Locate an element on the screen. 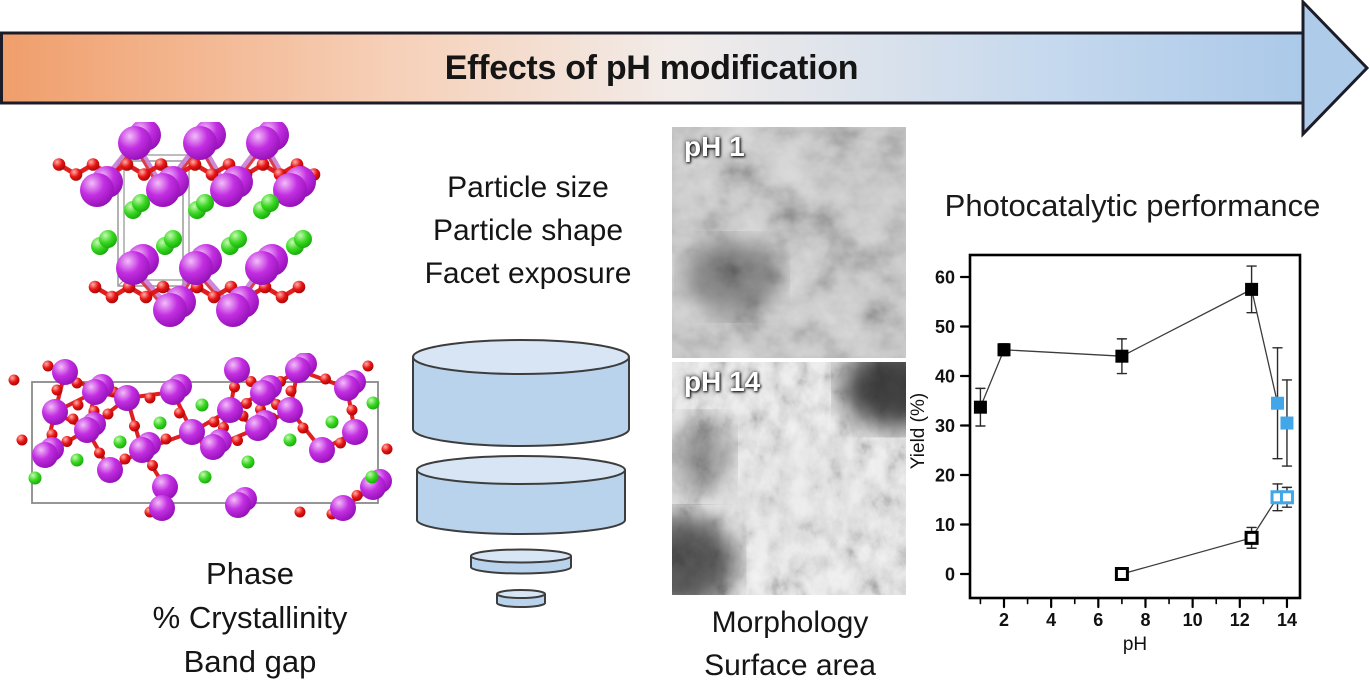  connector-line is located at coordinates (1129, 348).